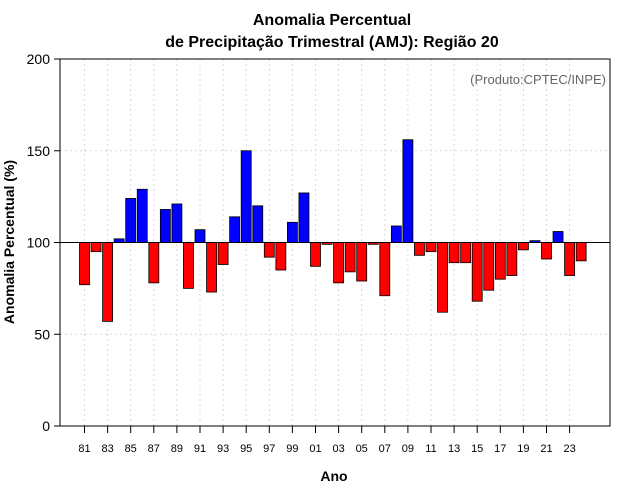 The height and width of the screenshot is (500, 640). What do you see at coordinates (131, 449) in the screenshot?
I see `x-tick-label: 85` at bounding box center [131, 449].